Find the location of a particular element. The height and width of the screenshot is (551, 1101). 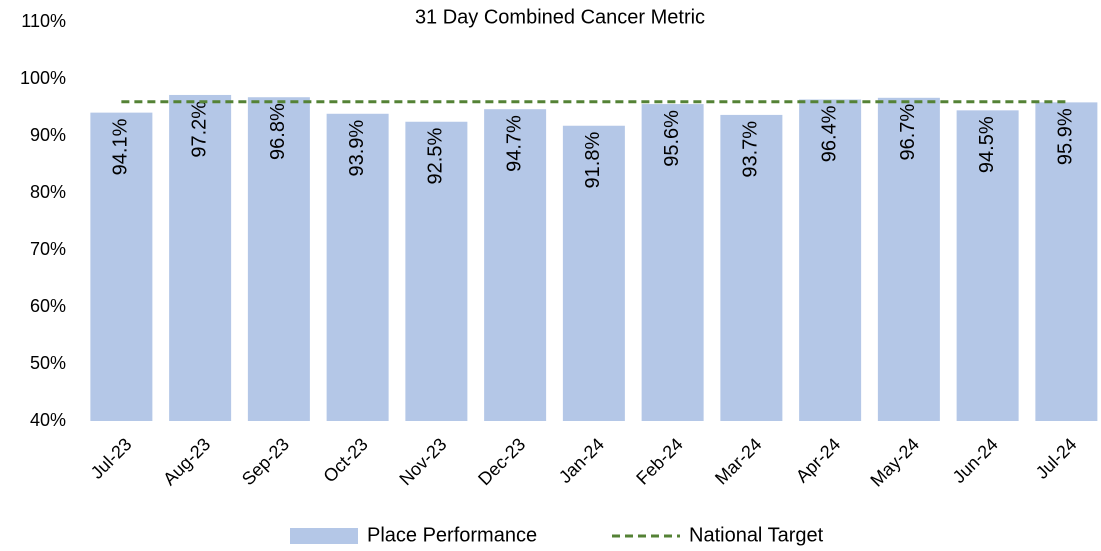

data-label: 96.8% is located at coordinates (278, 131).